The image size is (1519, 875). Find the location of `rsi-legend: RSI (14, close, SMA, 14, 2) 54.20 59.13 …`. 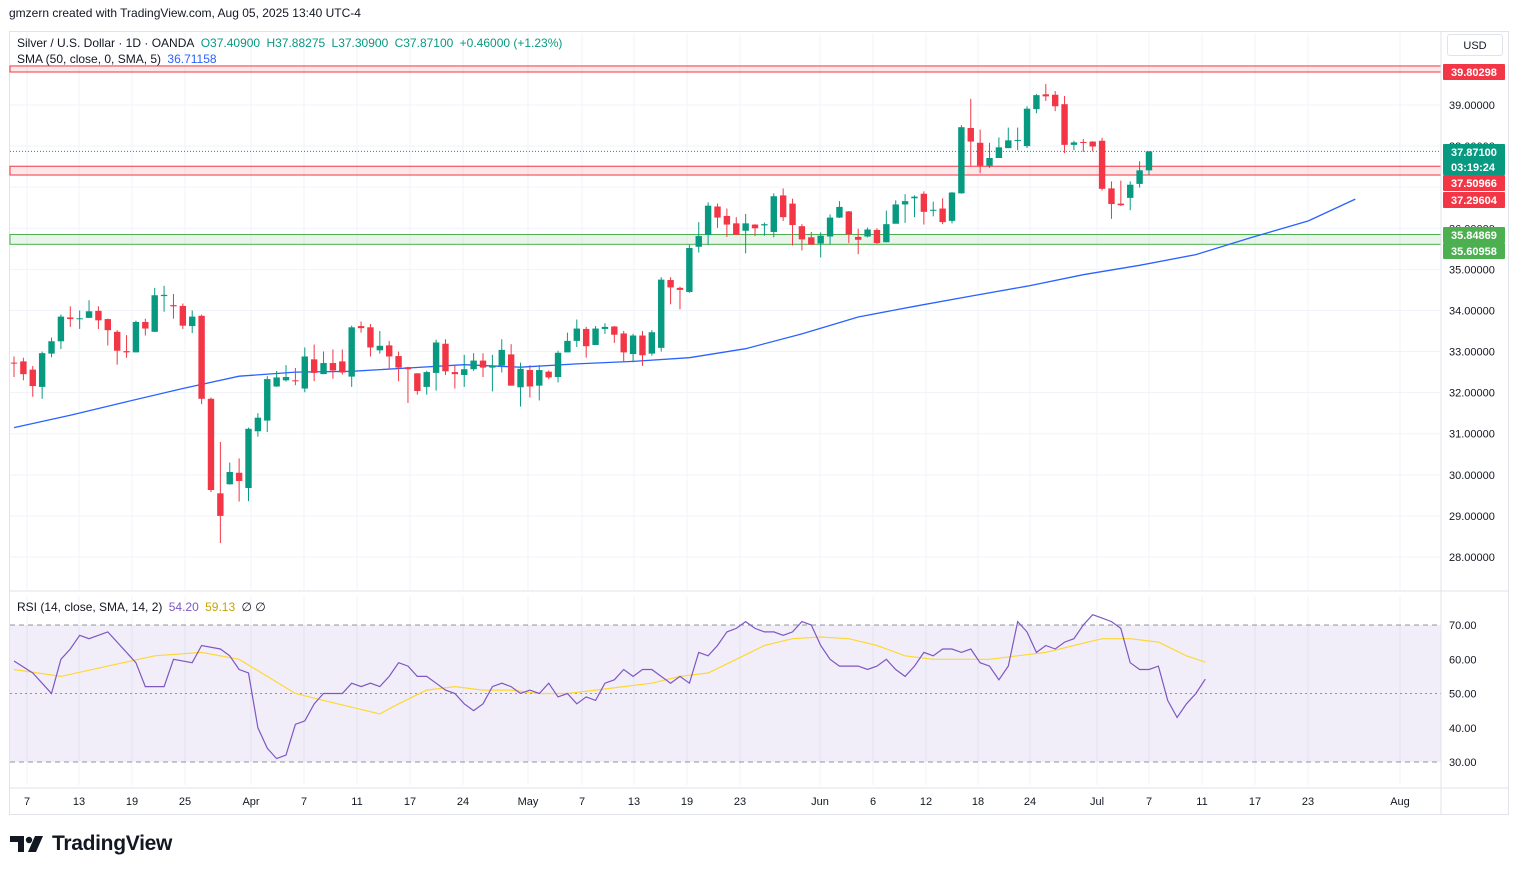

rsi-legend: RSI (14, close, SMA, 14, 2) 54.20 59.13 … is located at coordinates (143, 607).